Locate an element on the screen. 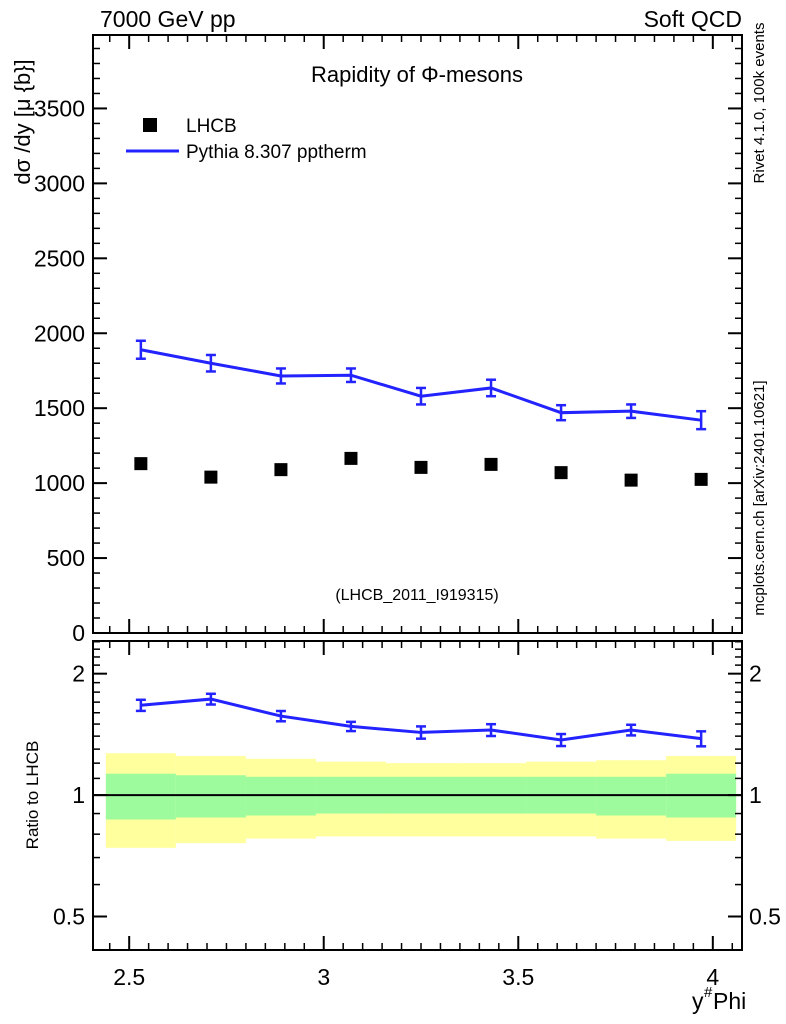 The width and height of the screenshot is (786, 1024). legend-marker-lhcb is located at coordinates (150, 125).